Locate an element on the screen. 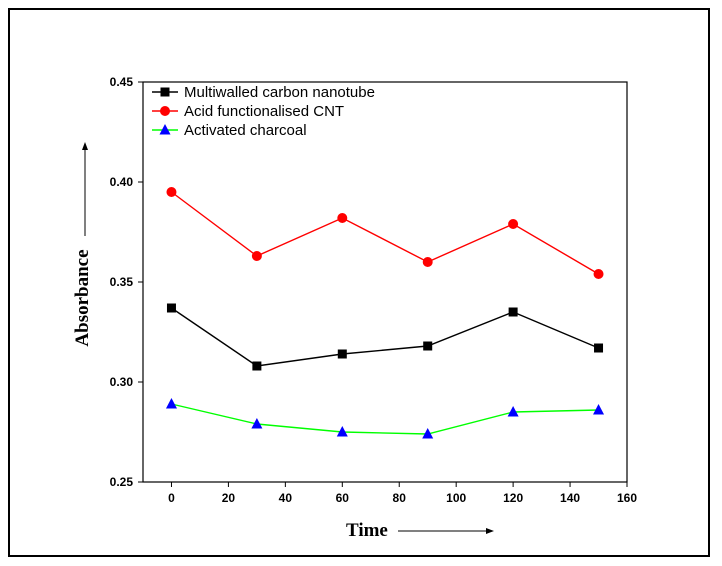  x-tick-label: 20 is located at coordinates (229, 498).